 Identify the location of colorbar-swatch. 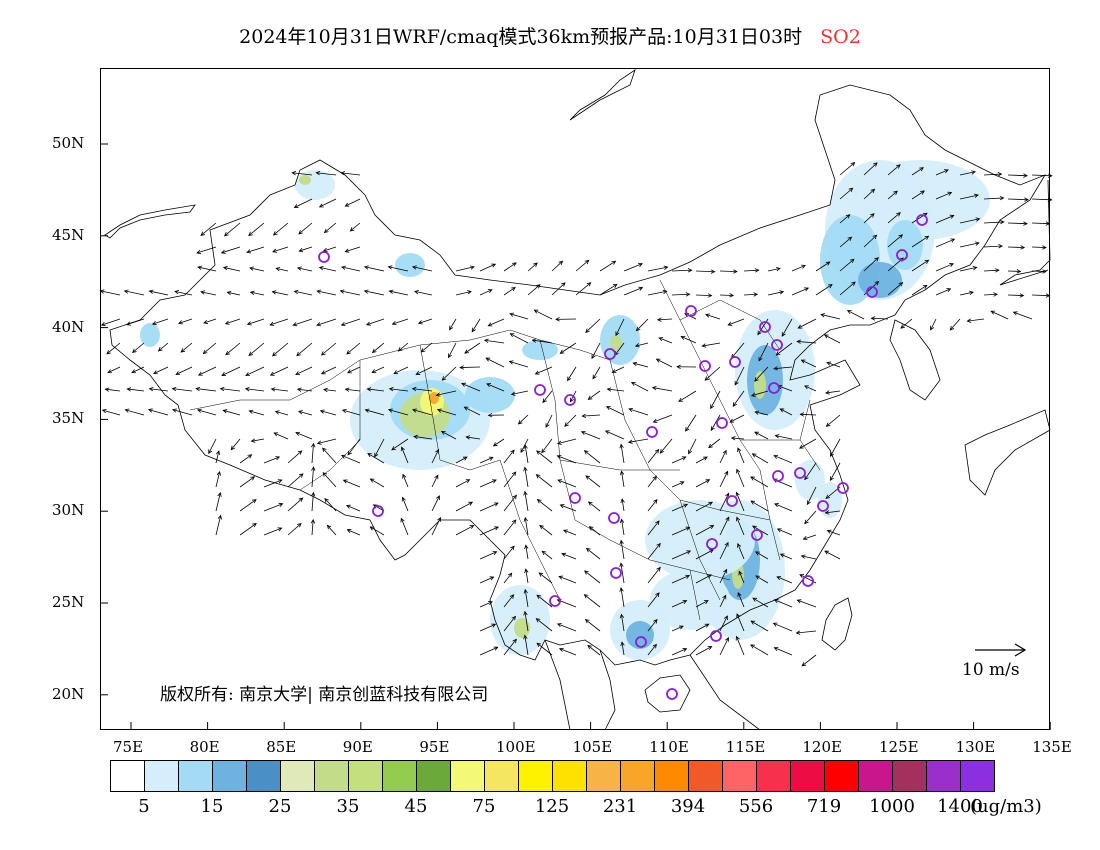
(672, 776).